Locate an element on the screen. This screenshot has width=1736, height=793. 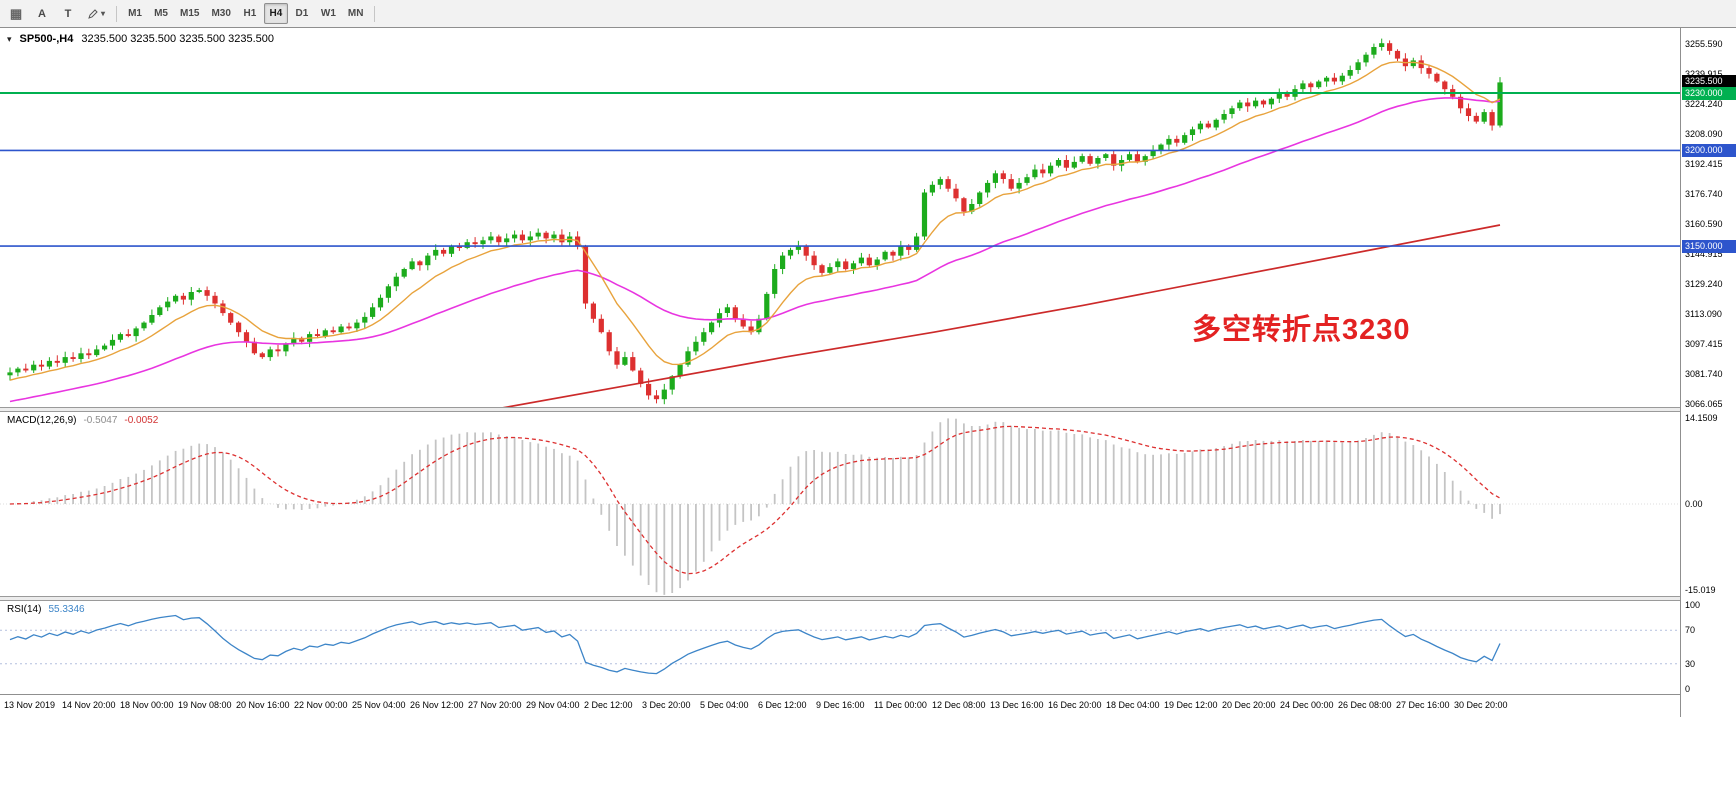
rsi-axis-label: 70 is located at coordinates (1690, 630).